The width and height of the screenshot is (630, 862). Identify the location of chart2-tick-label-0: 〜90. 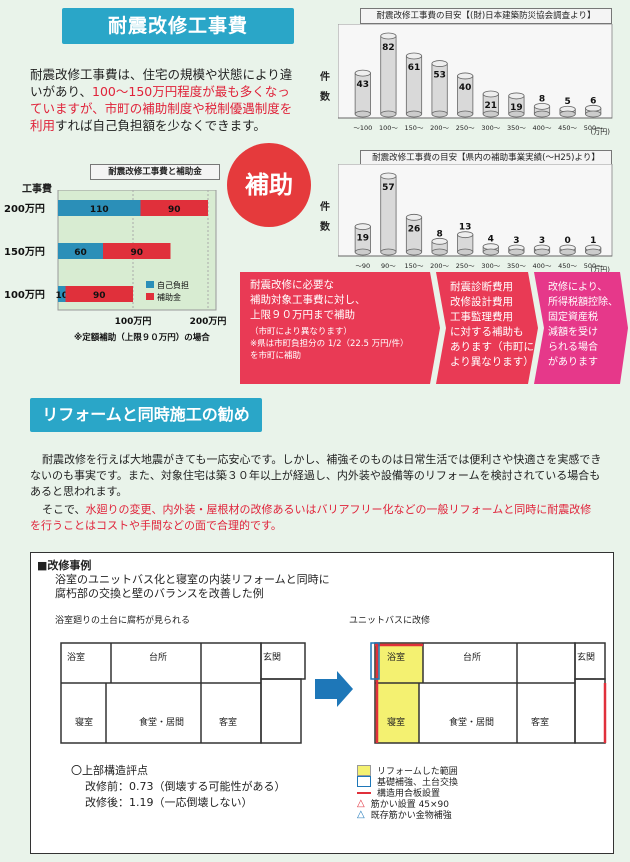
(362, 266).